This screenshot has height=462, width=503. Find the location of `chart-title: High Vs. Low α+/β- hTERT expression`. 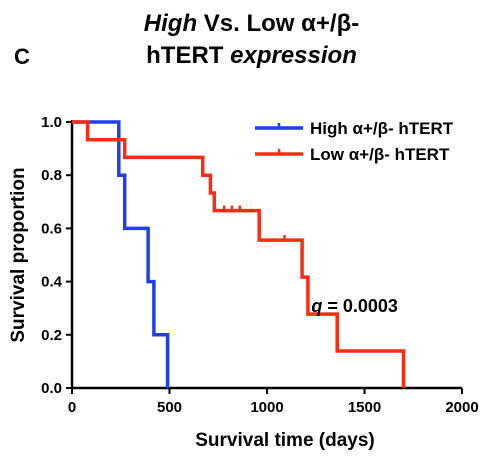

chart-title: High Vs. Low α+/β- hTERT expression is located at coordinates (251, 40).